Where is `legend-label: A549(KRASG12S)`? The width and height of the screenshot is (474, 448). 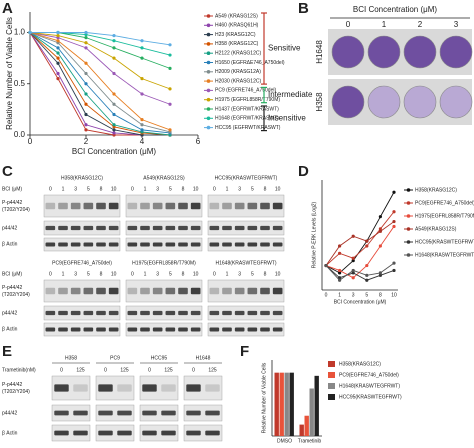 legend-label: A549(KRASG12S) is located at coordinates (436, 229).